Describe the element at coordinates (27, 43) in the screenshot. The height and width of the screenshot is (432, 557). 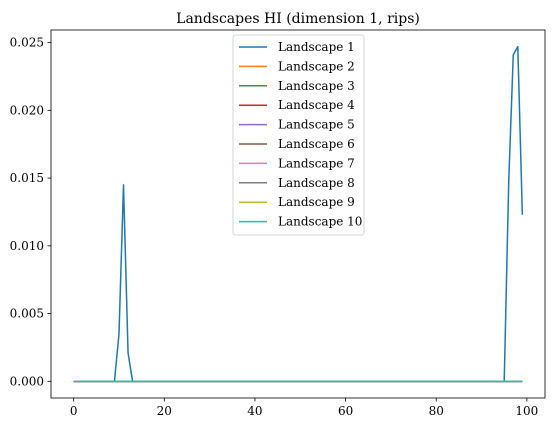
I see `y-tick-label: 0.025` at that location.